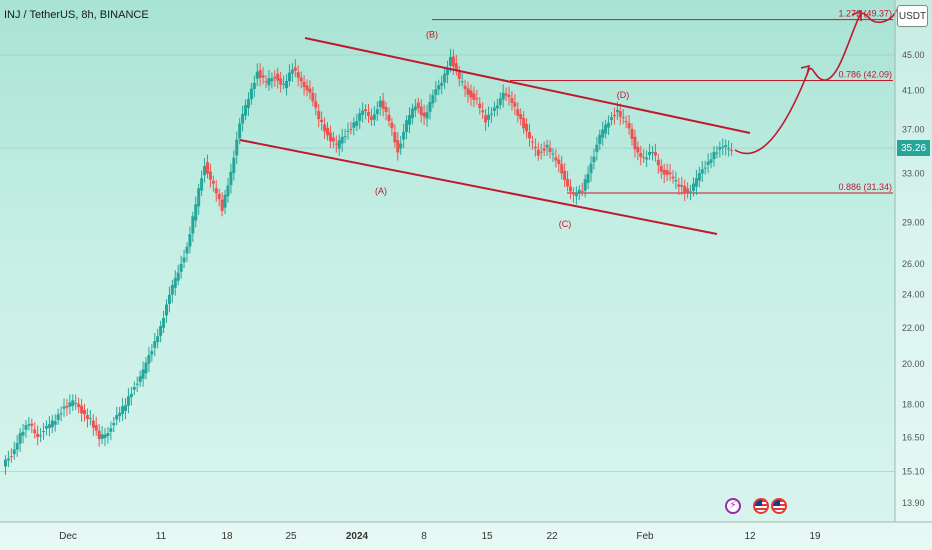 The image size is (932, 550). I want to click on time-tick-label: Feb, so click(645, 536).